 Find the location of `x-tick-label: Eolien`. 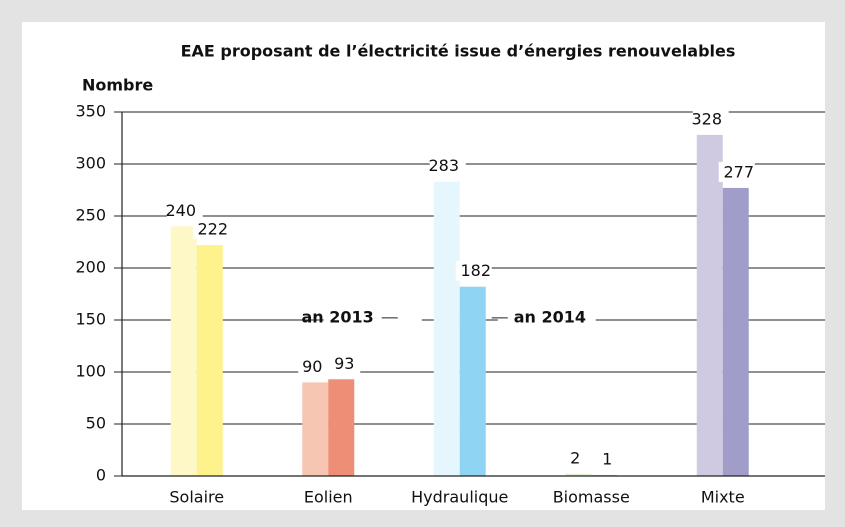

x-tick-label: Eolien is located at coordinates (328, 497).